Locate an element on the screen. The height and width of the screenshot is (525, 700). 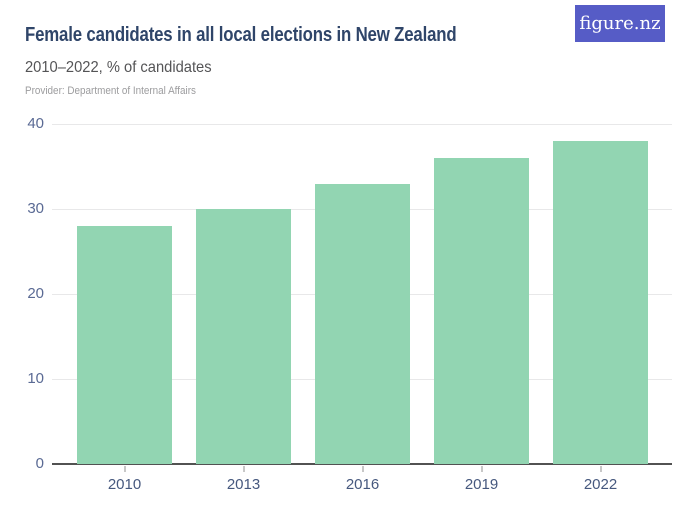
bar-2022 is located at coordinates (600, 302).